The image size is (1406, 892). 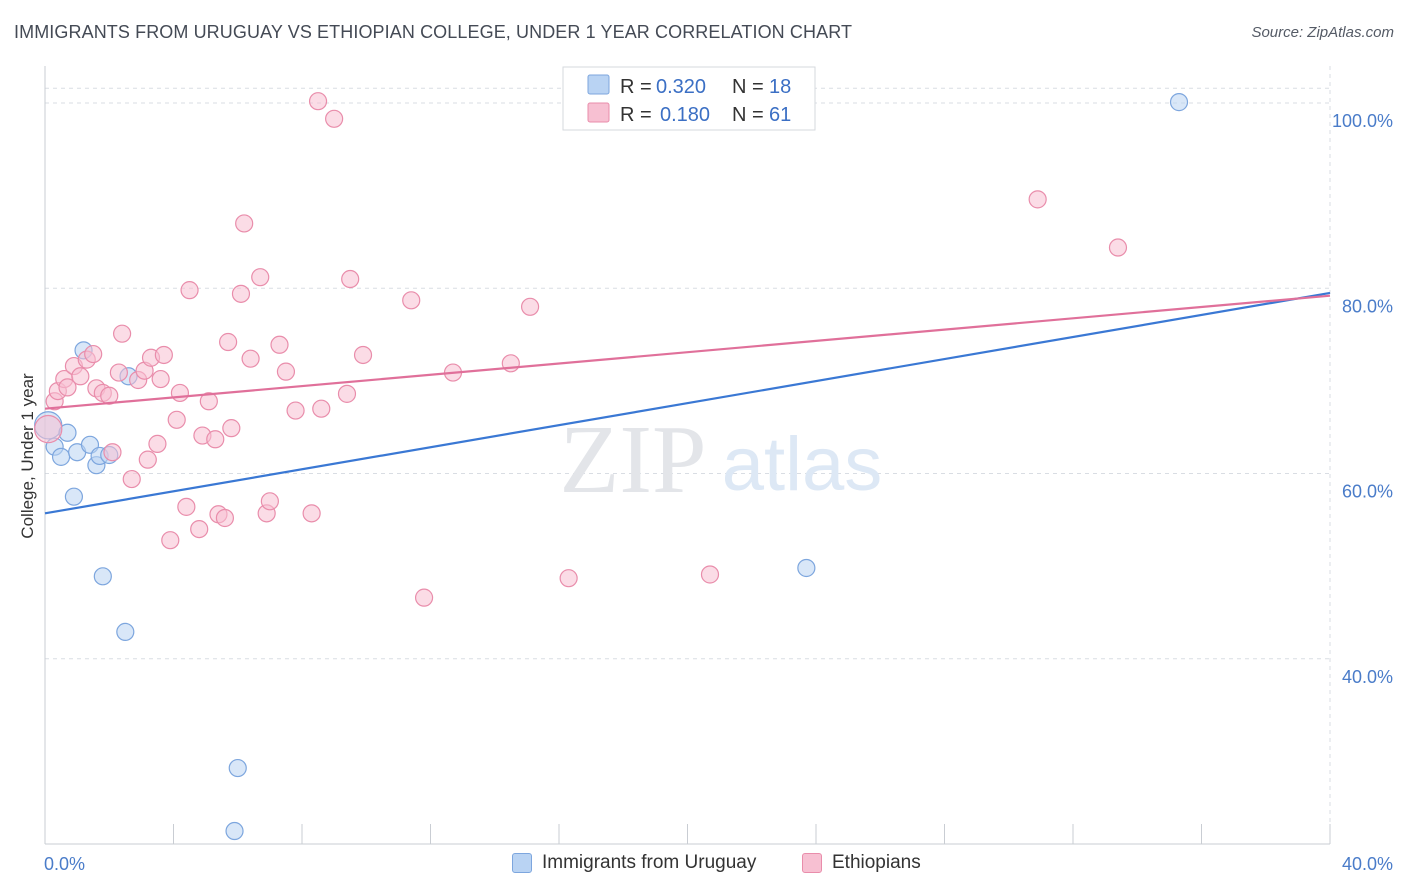 I want to click on y-tick-label-1: 60.0%, so click(x=1367, y=492).